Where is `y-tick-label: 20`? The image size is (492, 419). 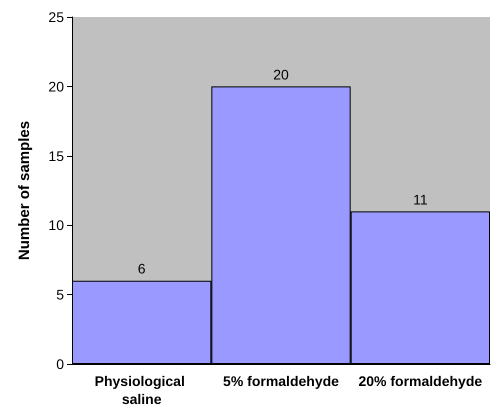
y-tick-label: 20 is located at coordinates (56, 86).